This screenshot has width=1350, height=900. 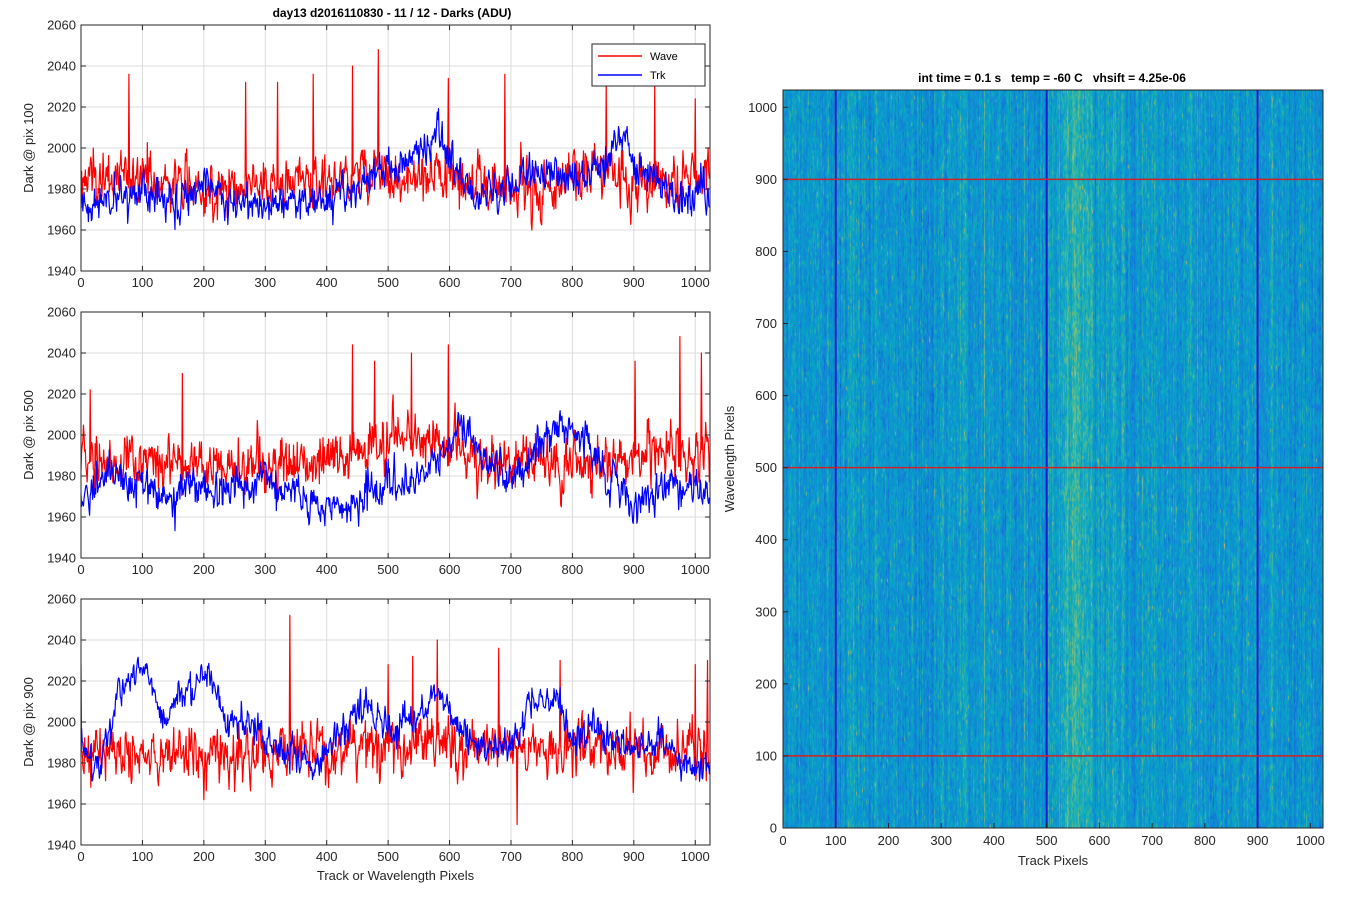 What do you see at coordinates (766, 539) in the screenshot?
I see `y-tick-label: 400` at bounding box center [766, 539].